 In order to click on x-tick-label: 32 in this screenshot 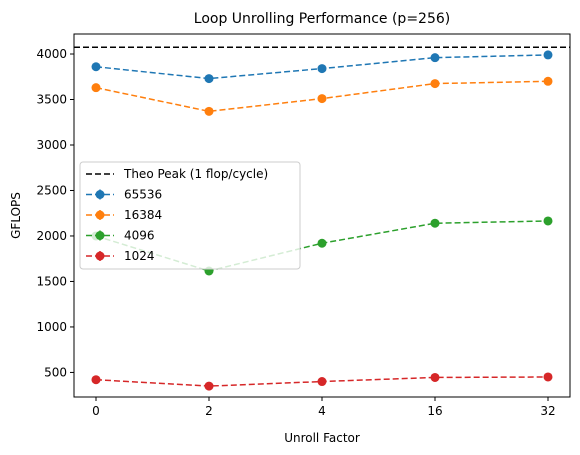, I will do `click(547, 411)`.